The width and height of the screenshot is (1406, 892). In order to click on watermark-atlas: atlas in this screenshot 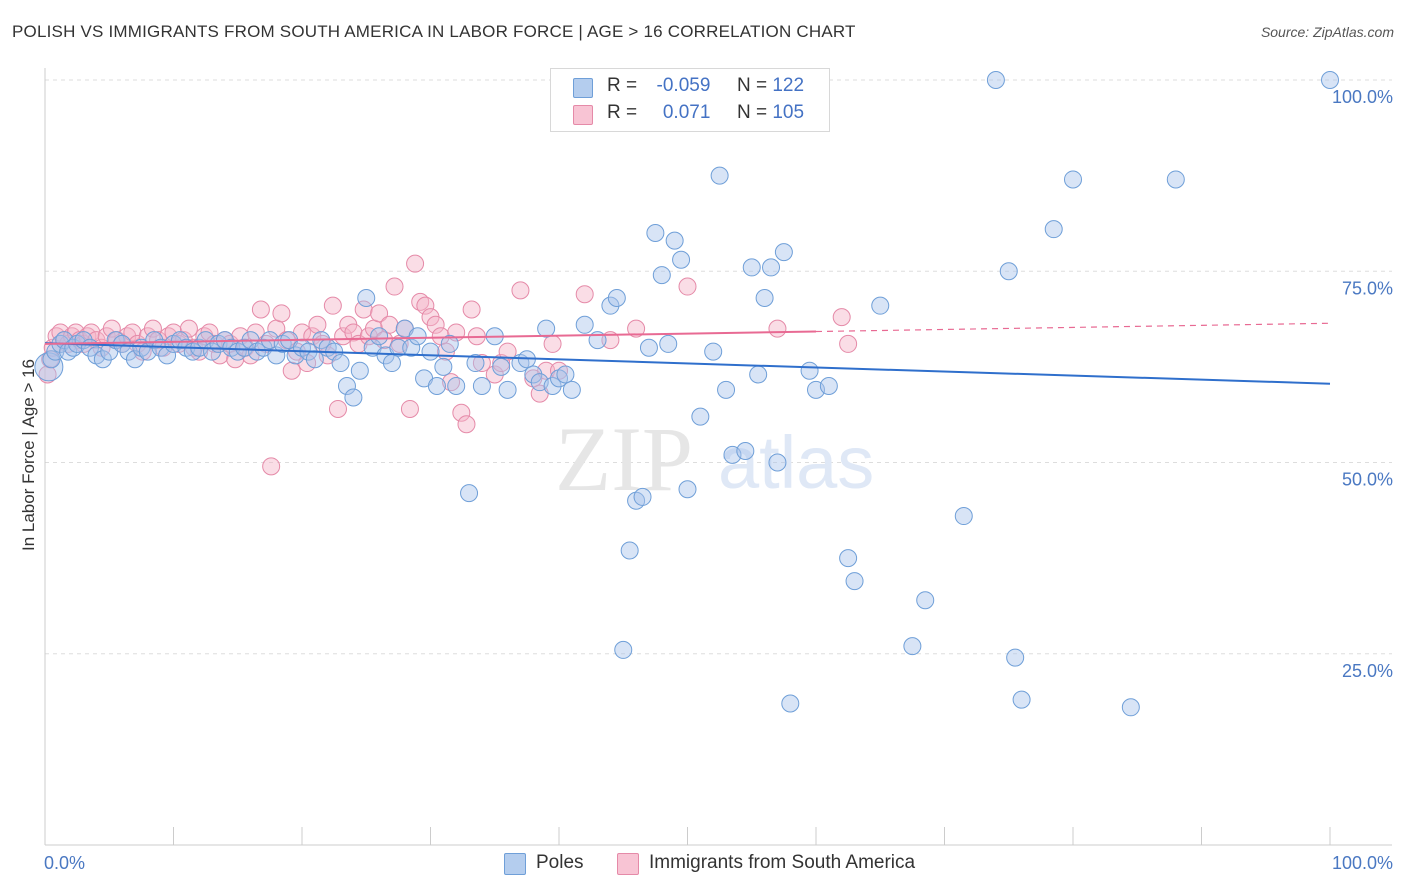, I will do `click(796, 462)`.